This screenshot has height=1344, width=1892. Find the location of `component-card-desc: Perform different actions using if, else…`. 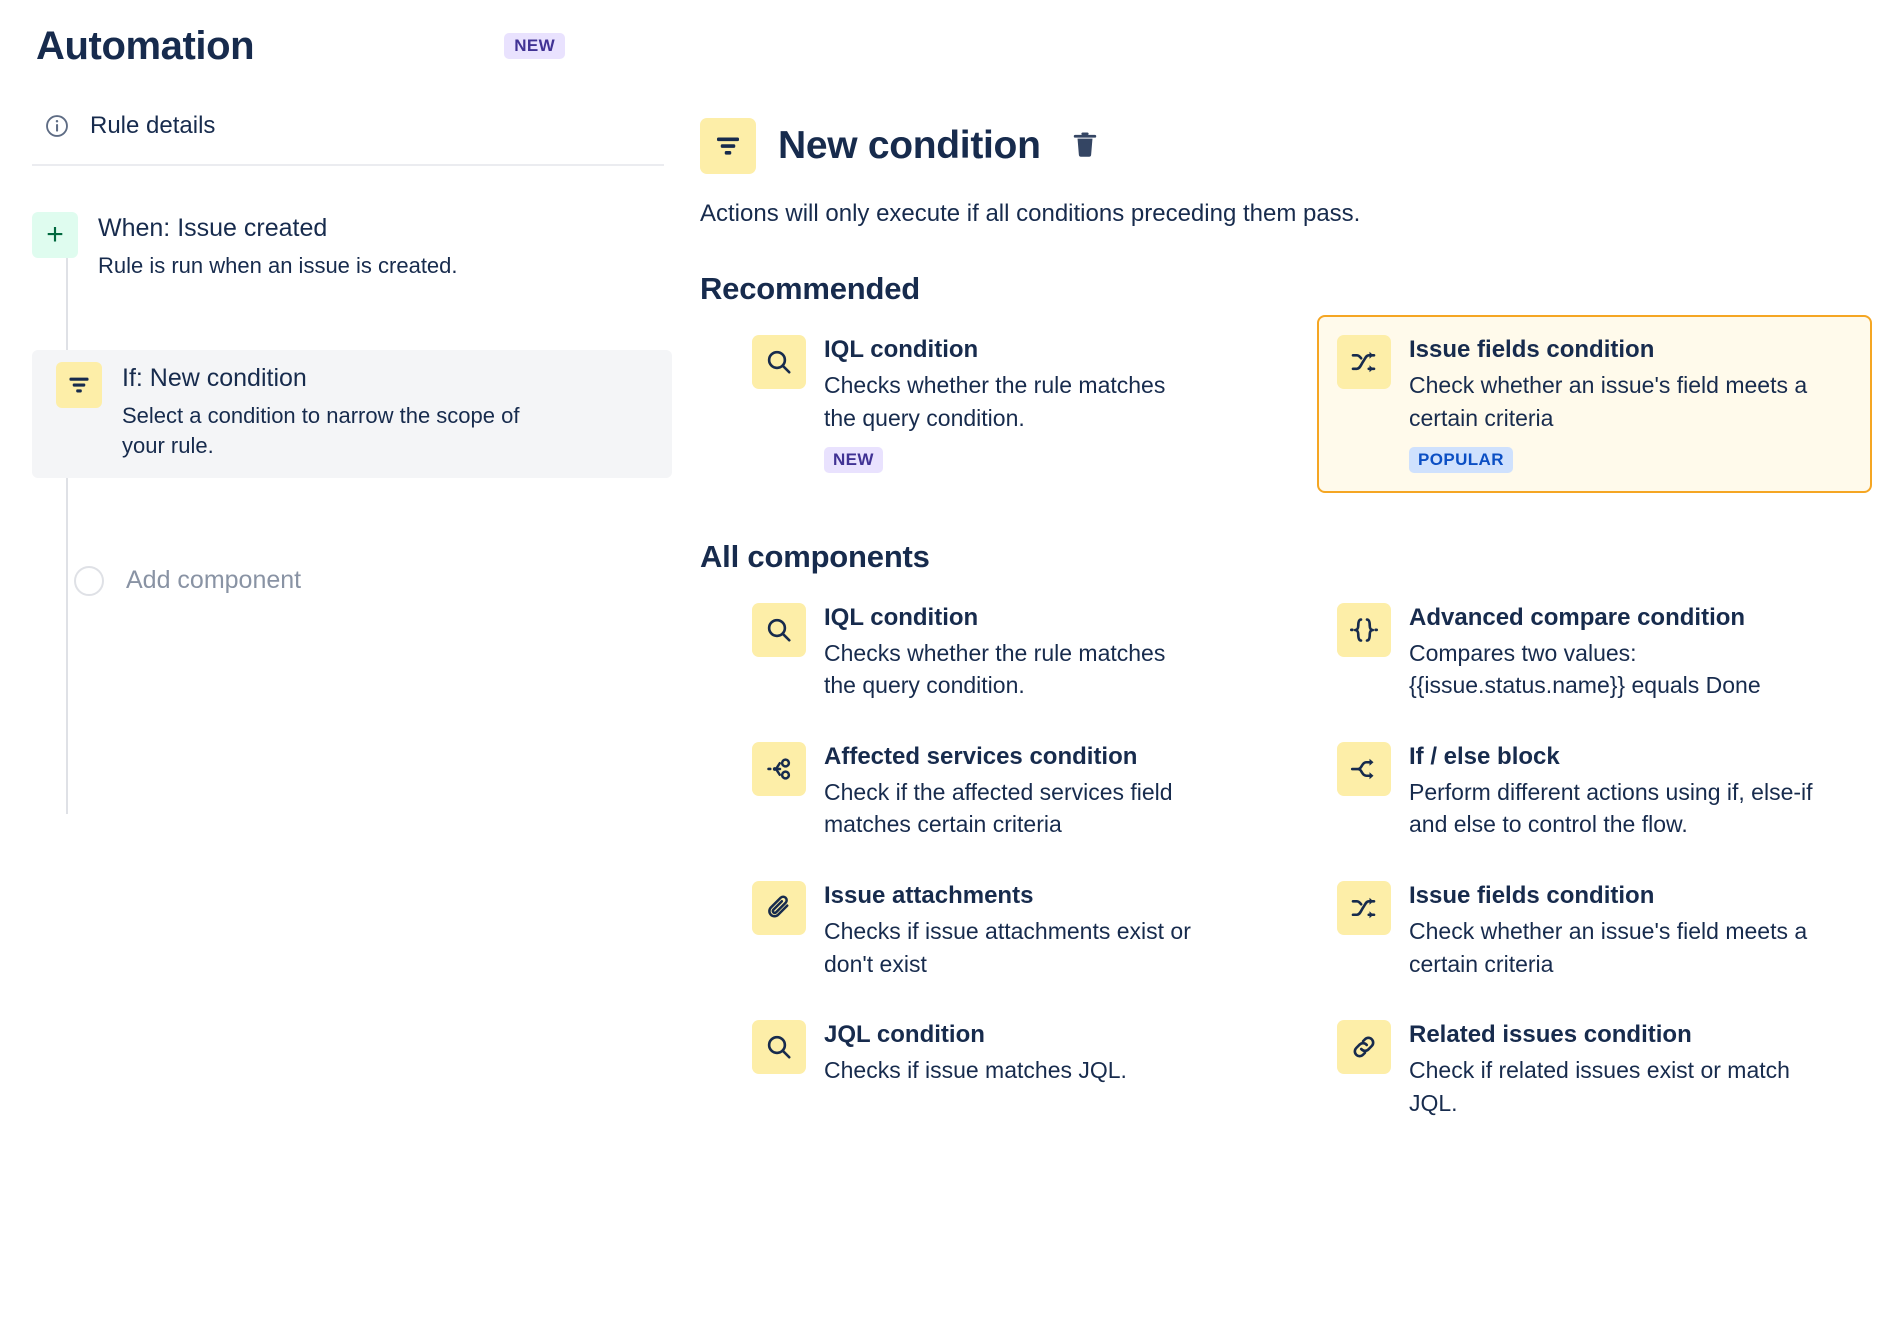

component-card-desc: Perform different actions using if, else… is located at coordinates (1611, 808).